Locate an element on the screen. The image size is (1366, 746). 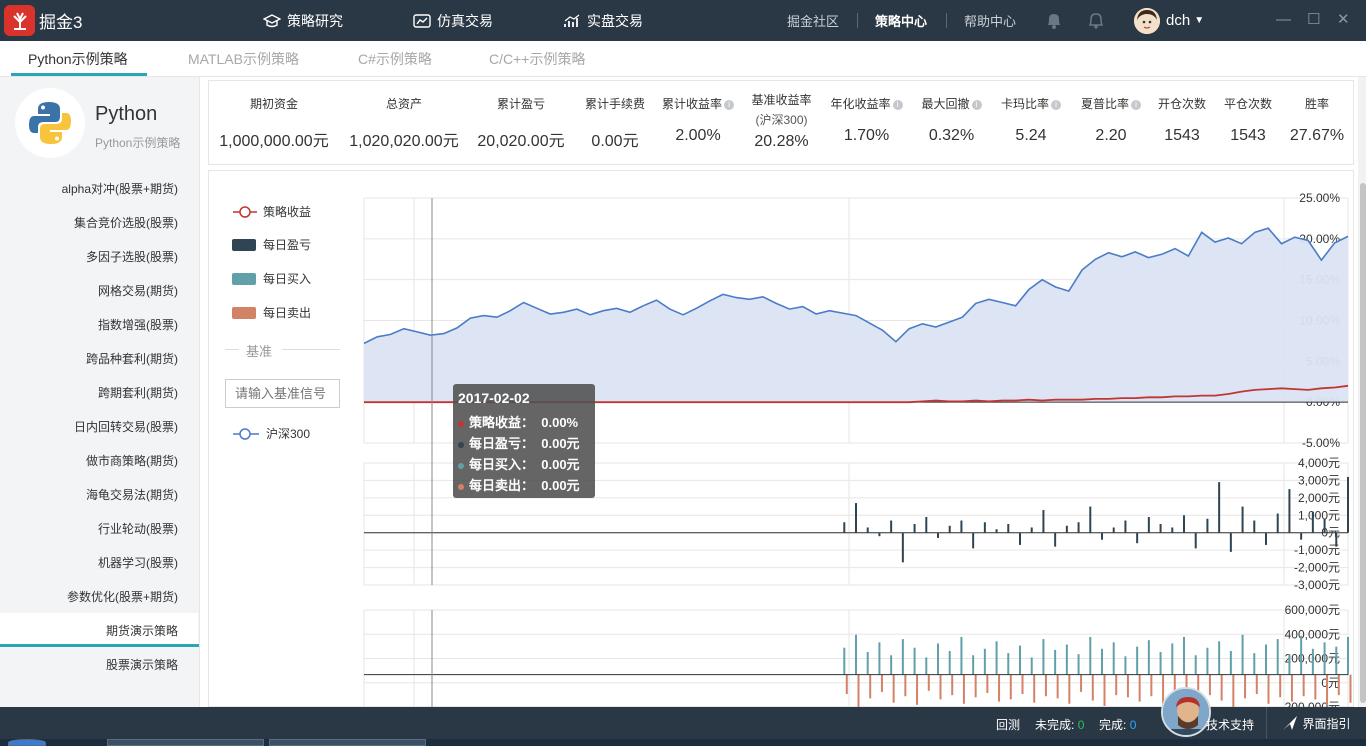
sidebar-item: alpha对冲(股票+期货) is located at coordinates (119, 188).